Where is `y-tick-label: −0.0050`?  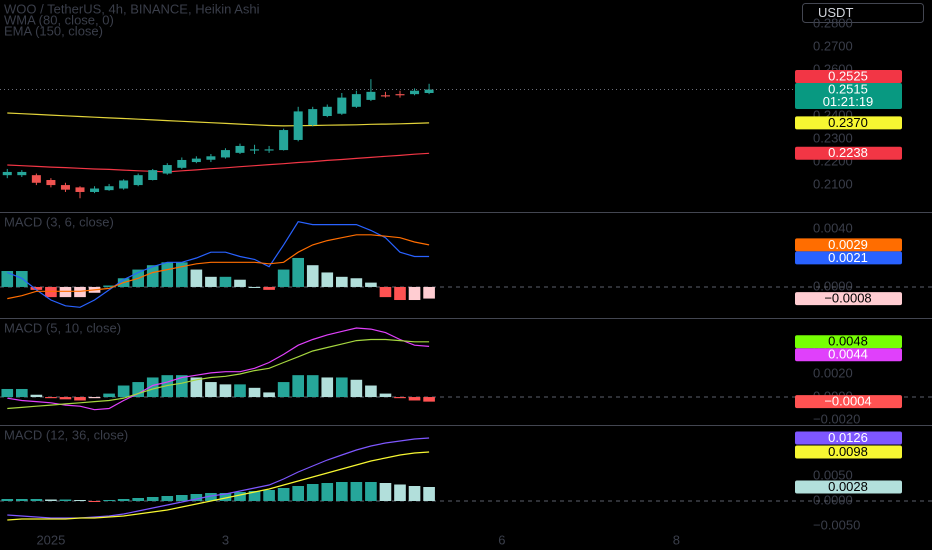
y-tick-label: −0.0050 is located at coordinates (836, 524).